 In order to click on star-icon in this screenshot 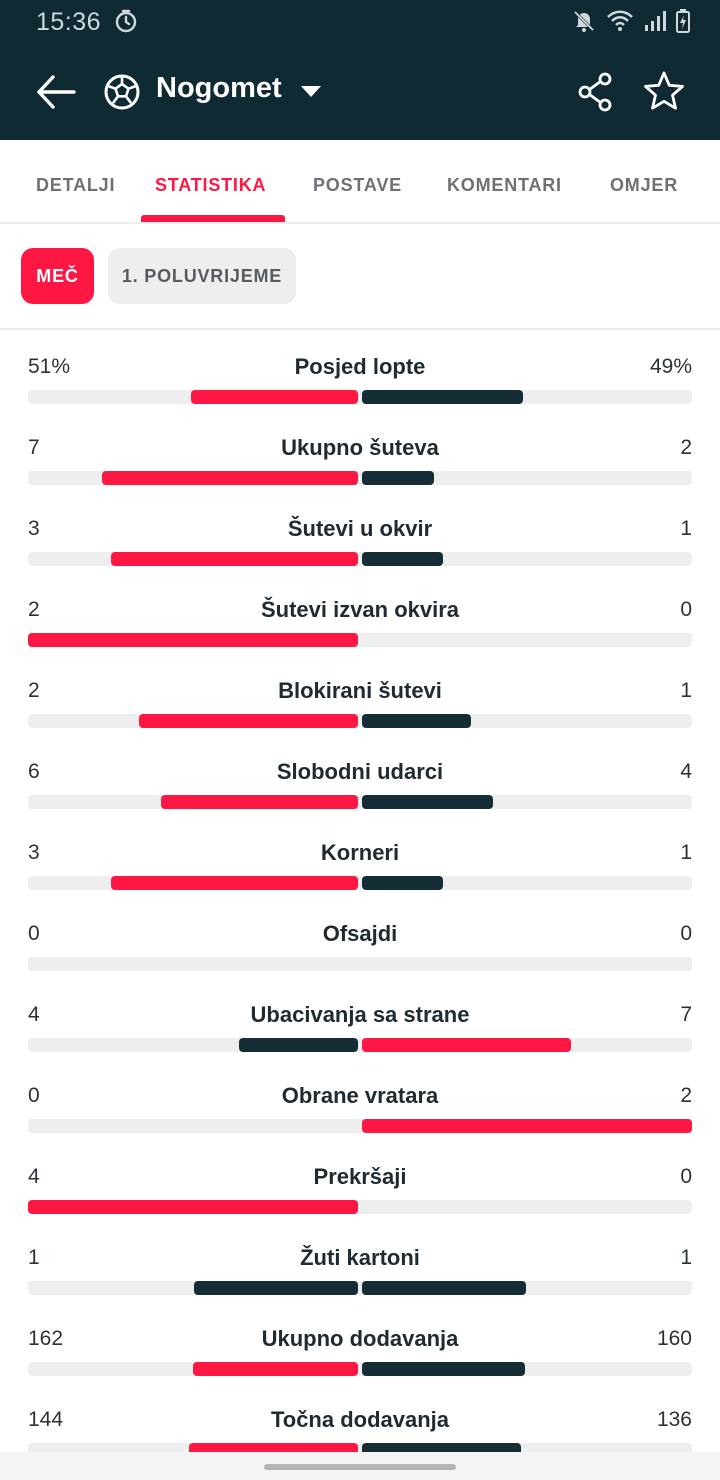, I will do `click(664, 90)`.